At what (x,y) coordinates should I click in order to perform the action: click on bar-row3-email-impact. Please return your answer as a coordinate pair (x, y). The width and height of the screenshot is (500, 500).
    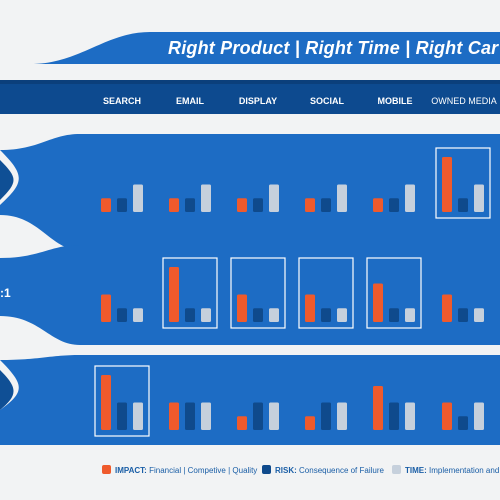
    Looking at the image, I should click on (174, 416).